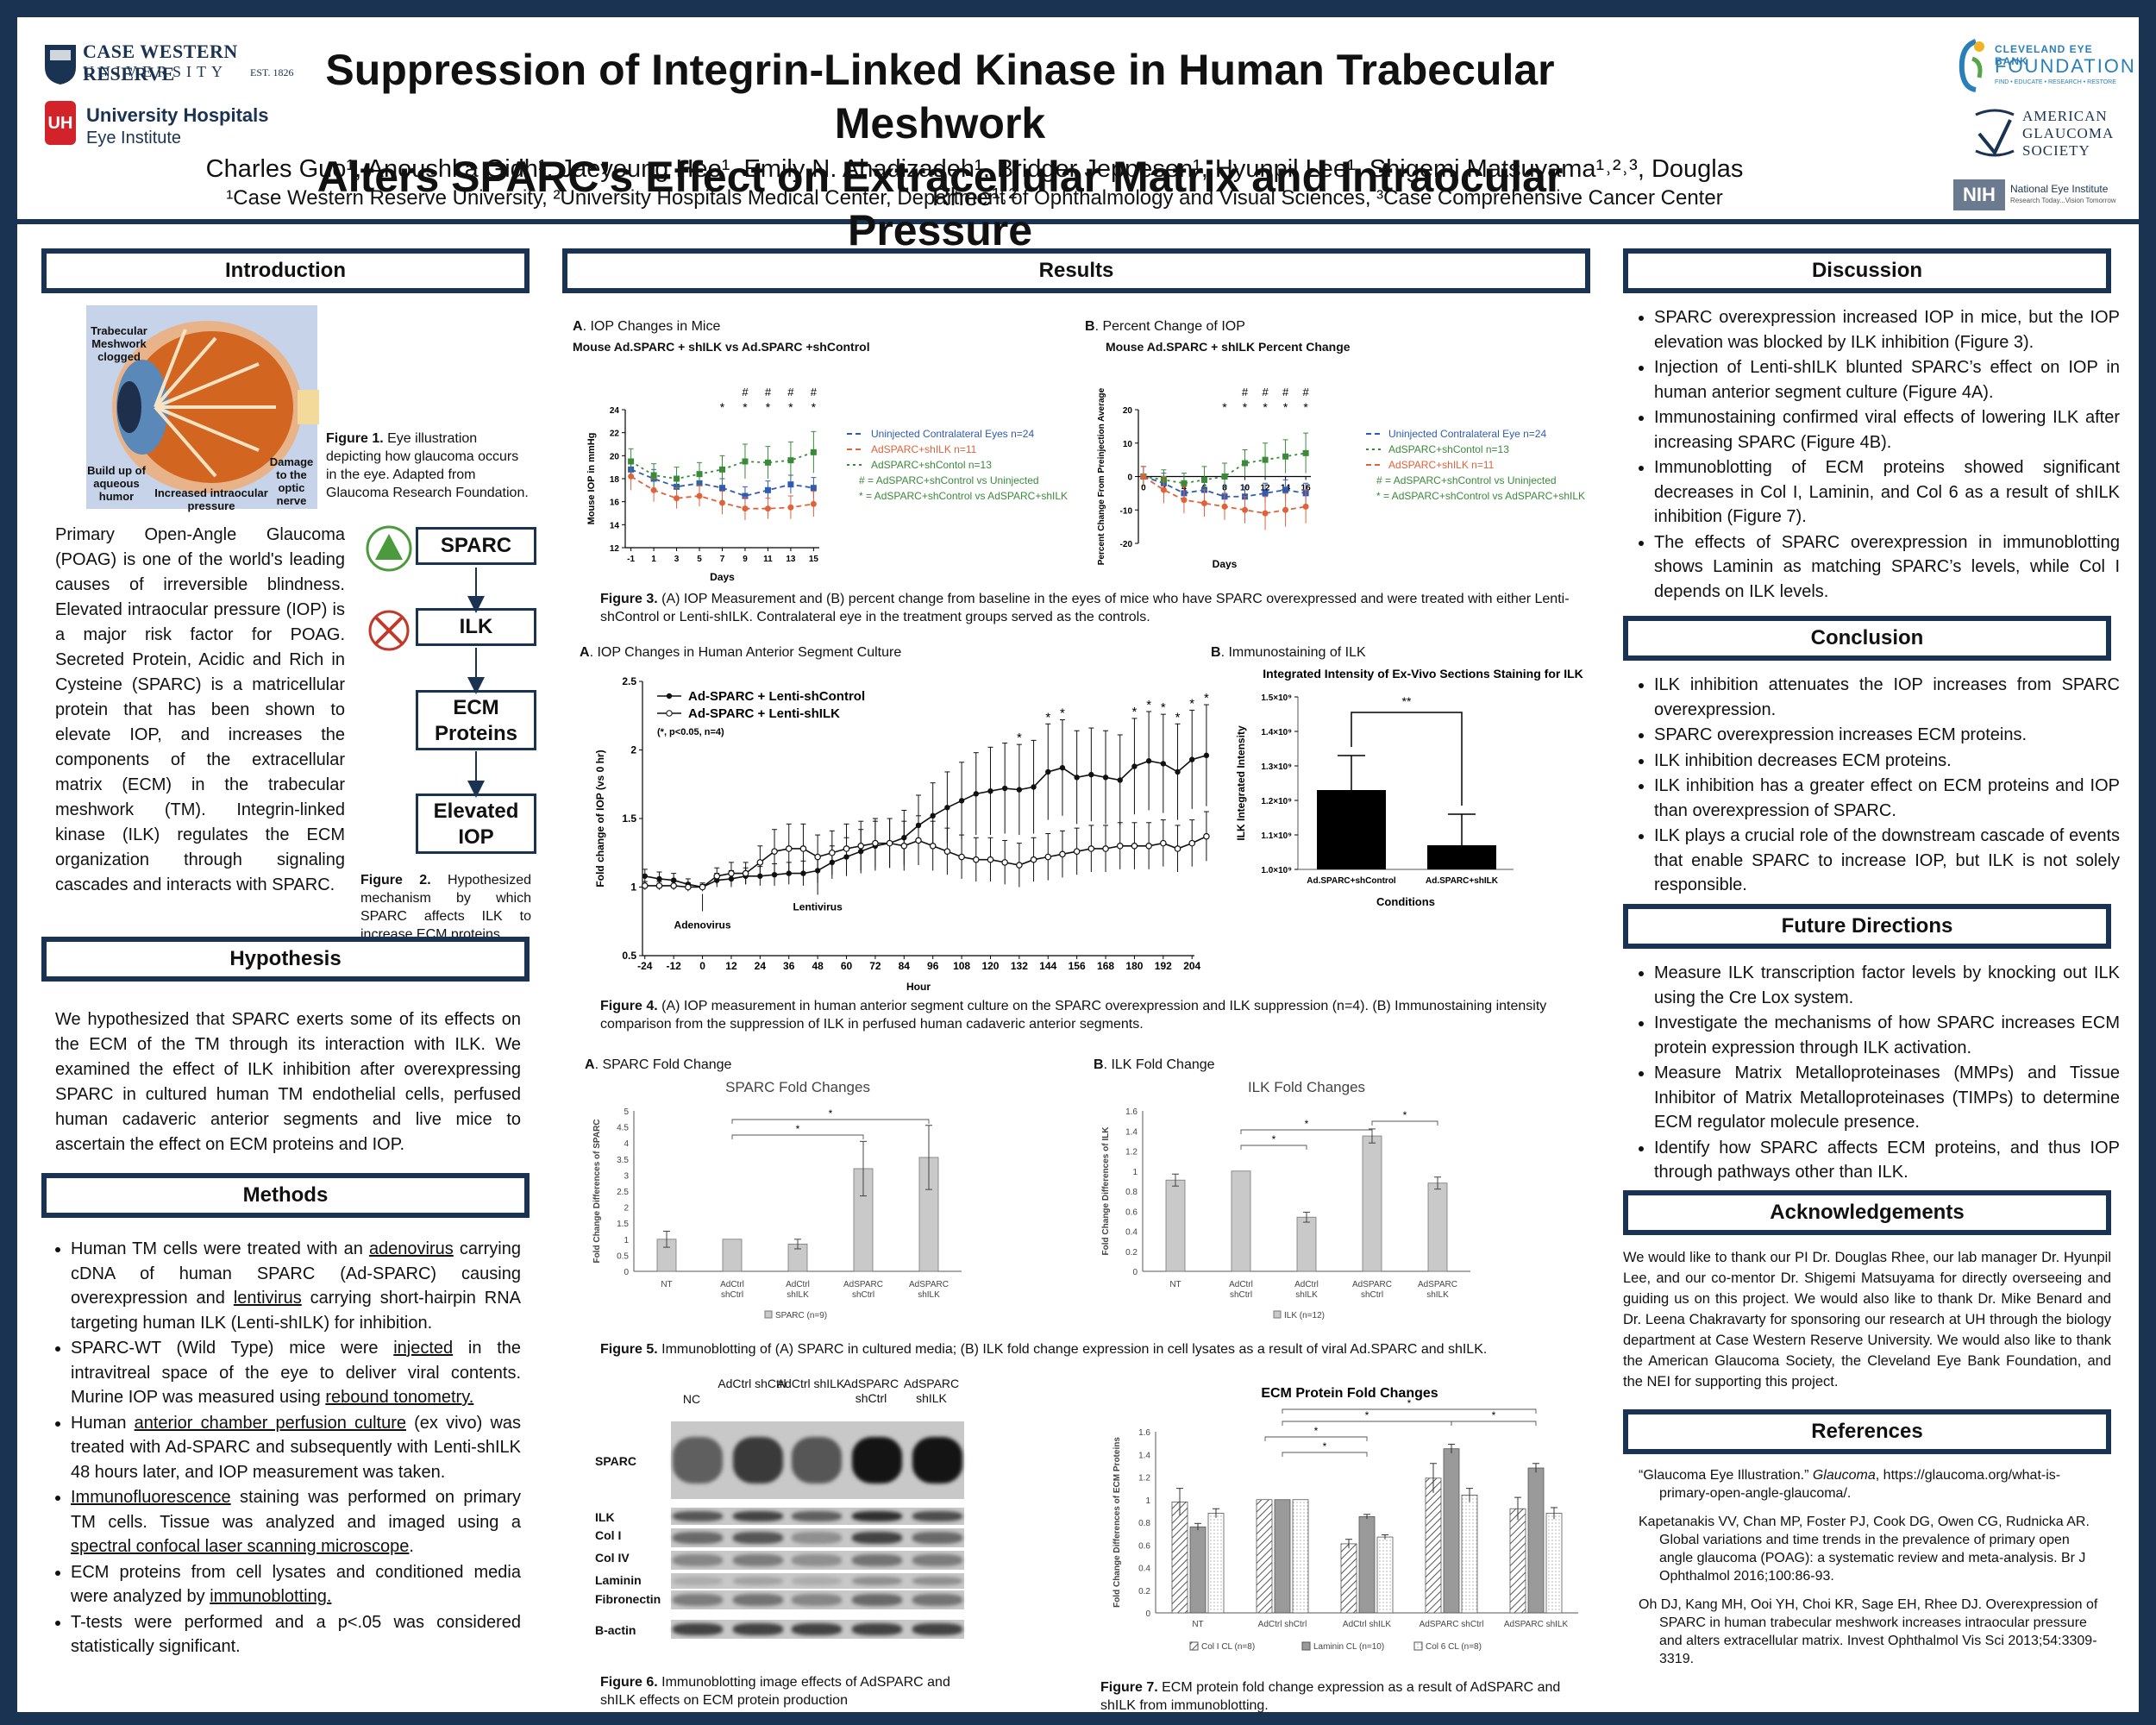 This screenshot has height=1725, width=2156. I want to click on methods-heading: Methods, so click(285, 1196).